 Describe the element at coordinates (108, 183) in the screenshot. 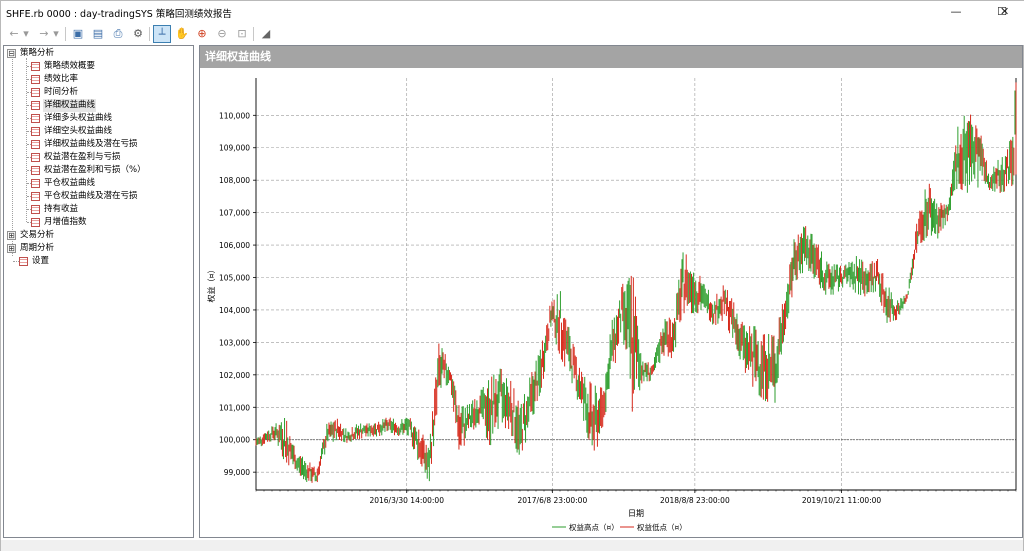

I see `tree-item-closed-equity: 平仓权益曲线` at that location.